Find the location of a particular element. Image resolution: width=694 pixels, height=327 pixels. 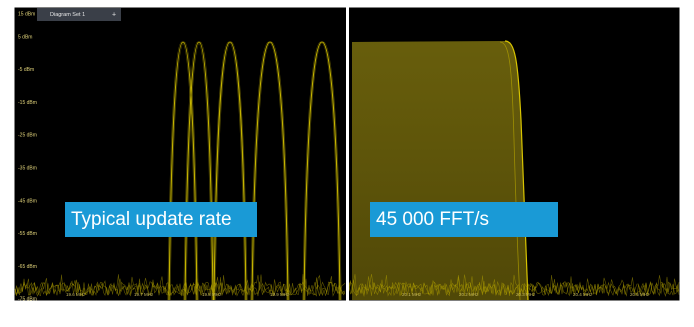

x-axis-label: 19.9 MHz is located at coordinates (280, 294).